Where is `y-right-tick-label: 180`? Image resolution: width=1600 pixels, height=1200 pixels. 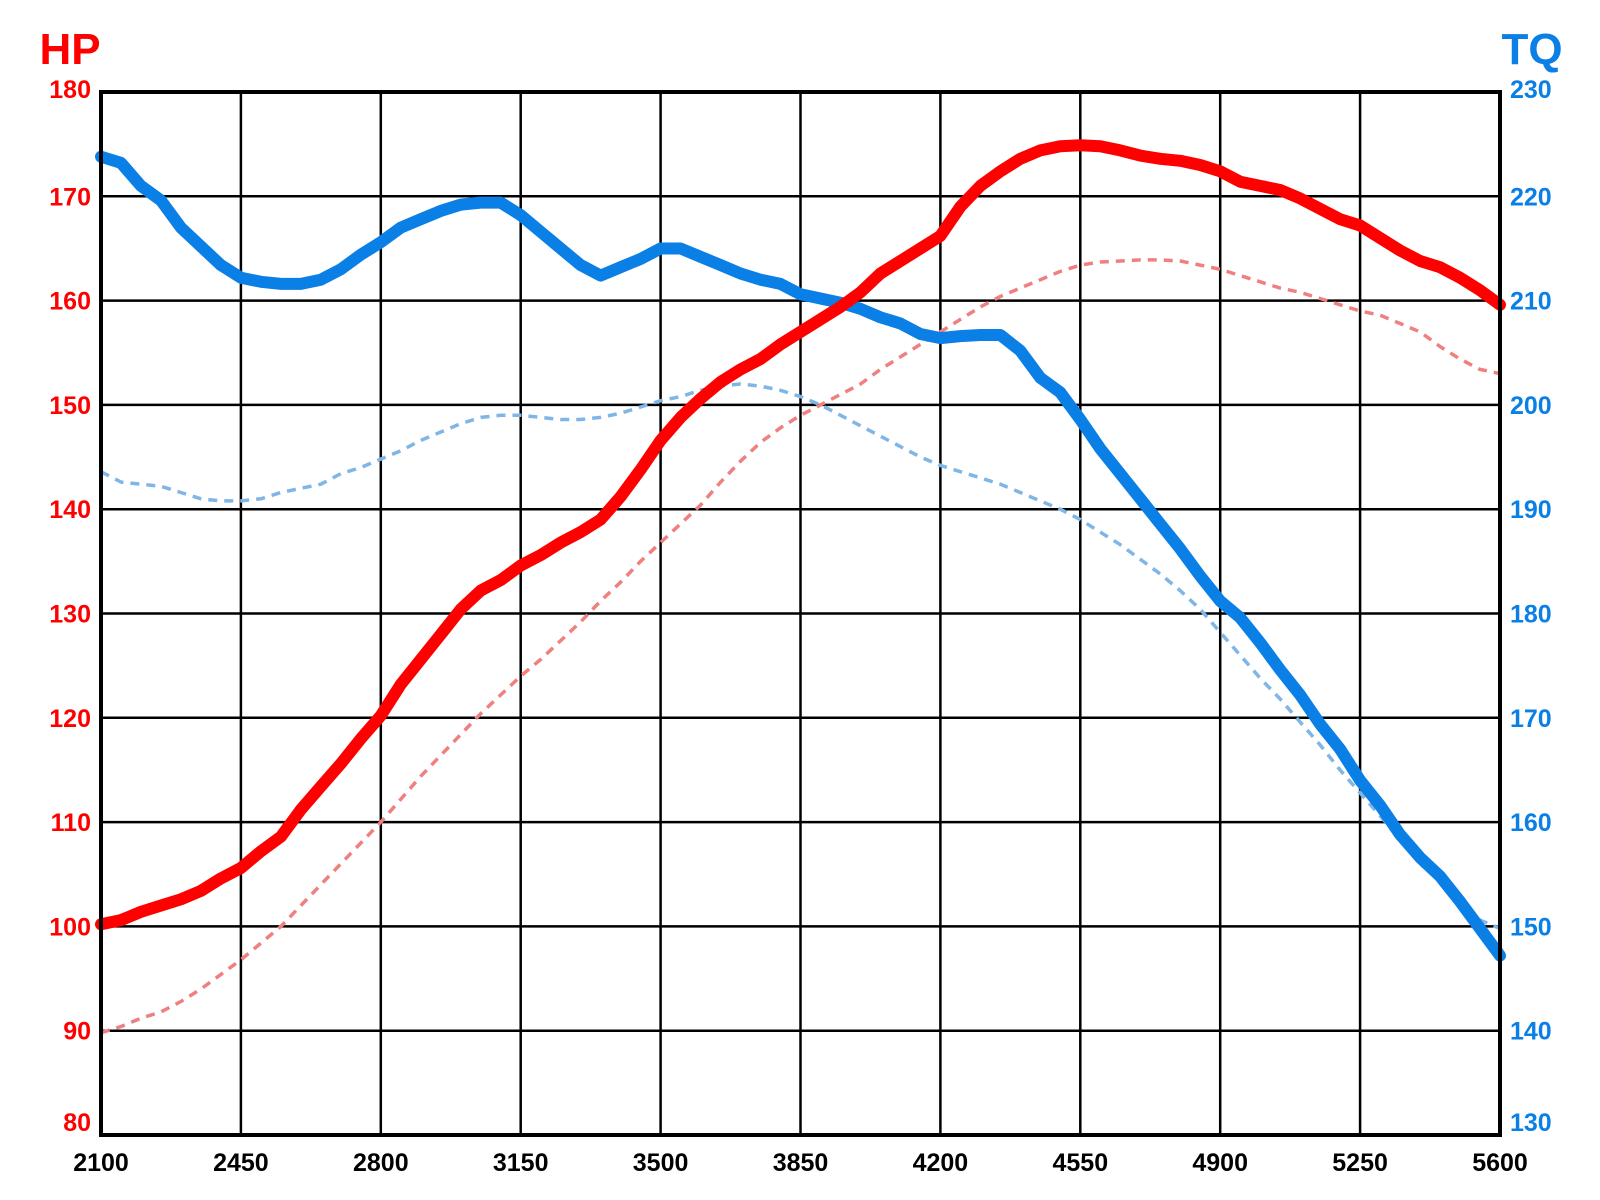
y-right-tick-label: 180 is located at coordinates (1531, 615).